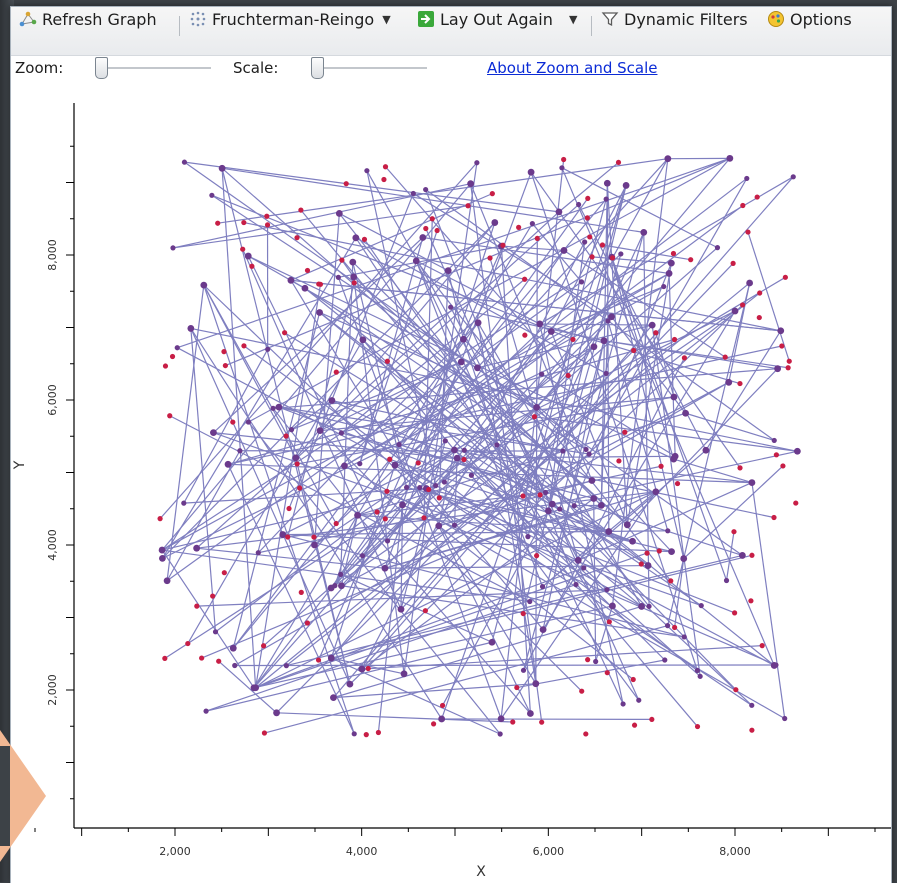 The image size is (897, 883). What do you see at coordinates (317, 68) in the screenshot?
I see `scale-slider-thumb` at bounding box center [317, 68].